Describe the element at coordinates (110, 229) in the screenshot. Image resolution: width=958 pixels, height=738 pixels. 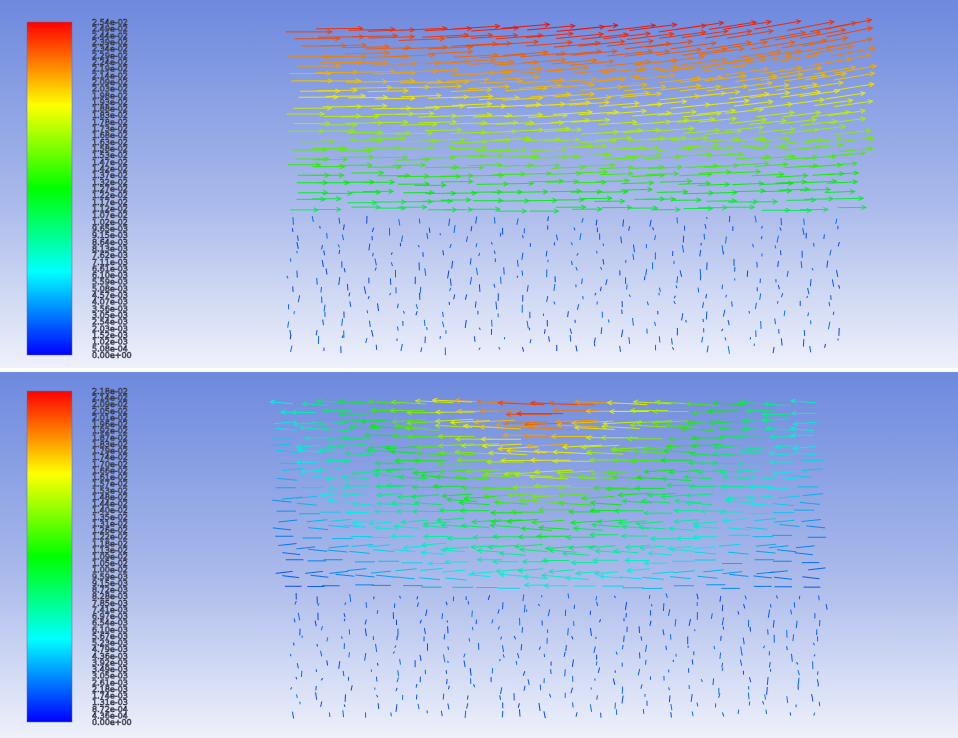
I see `color-bar-label: 9.65e-03` at that location.